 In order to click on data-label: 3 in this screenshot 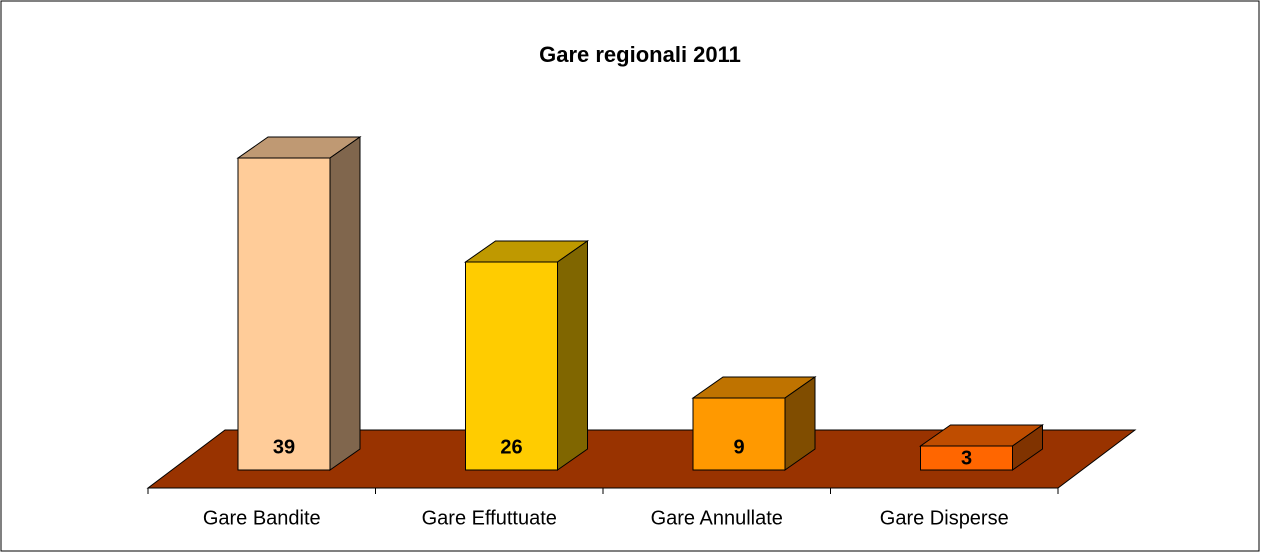, I will do `click(966, 458)`.